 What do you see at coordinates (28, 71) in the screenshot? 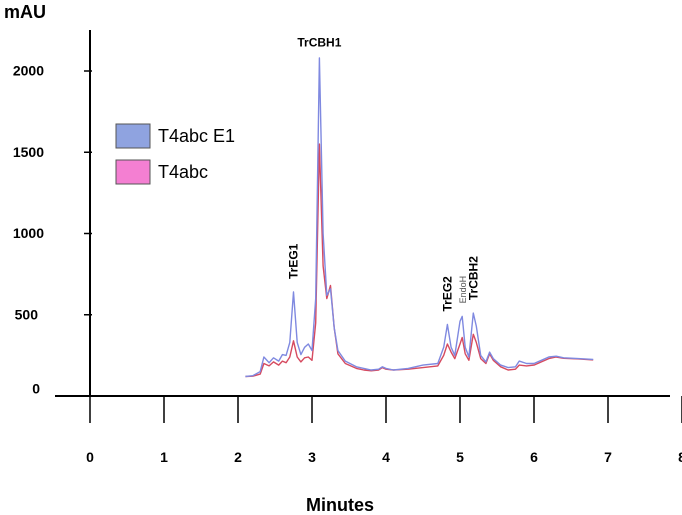
I see `y-tick-label: 2000` at bounding box center [28, 71].